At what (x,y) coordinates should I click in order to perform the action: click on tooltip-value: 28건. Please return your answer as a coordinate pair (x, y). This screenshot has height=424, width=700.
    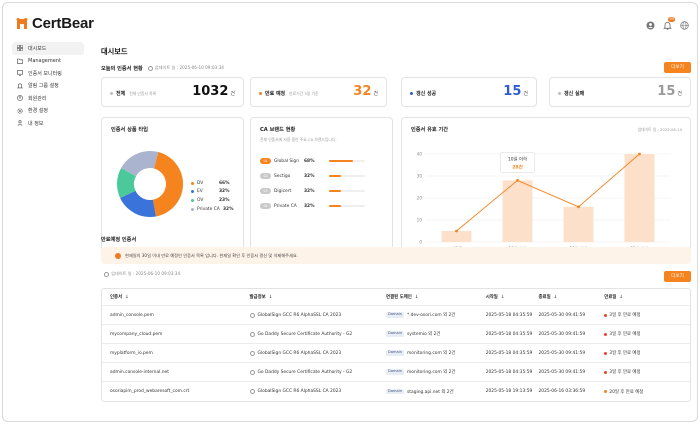
    Looking at the image, I should click on (517, 166).